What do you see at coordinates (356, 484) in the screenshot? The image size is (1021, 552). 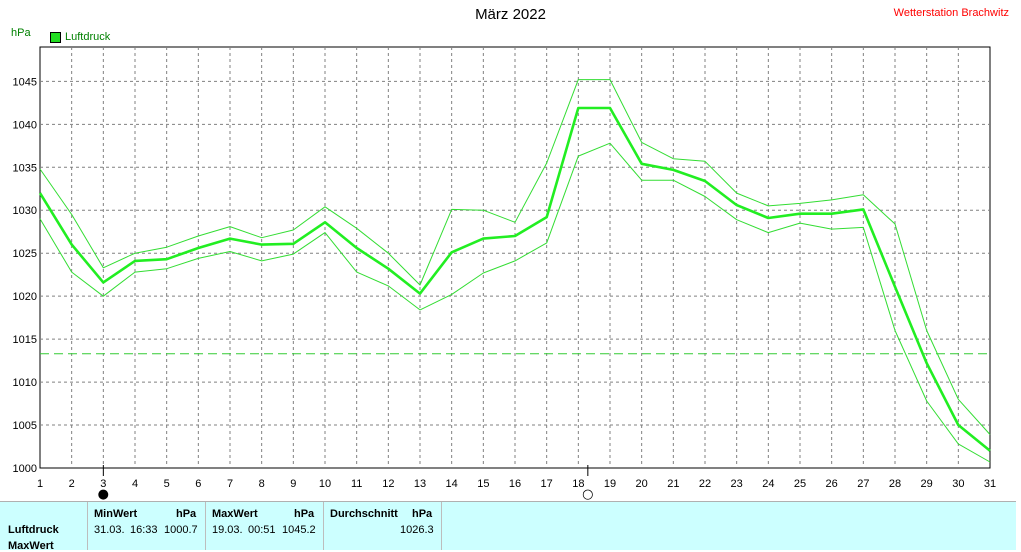 I see `x-tick-label-11: 11` at bounding box center [356, 484].